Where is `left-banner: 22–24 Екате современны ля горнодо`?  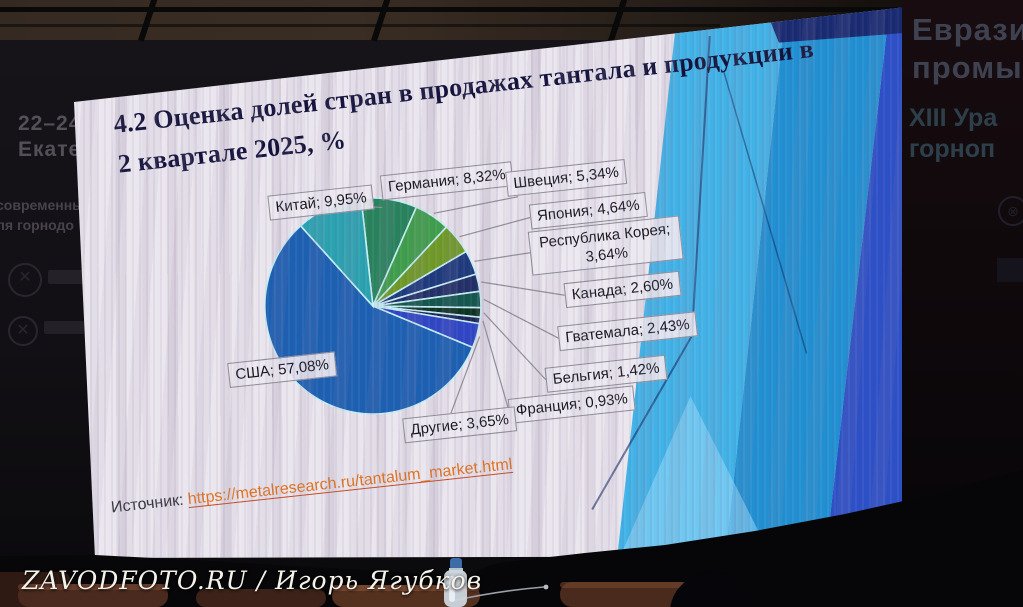
left-banner: 22–24 Екате современны ля горнодо is located at coordinates (55, 280).